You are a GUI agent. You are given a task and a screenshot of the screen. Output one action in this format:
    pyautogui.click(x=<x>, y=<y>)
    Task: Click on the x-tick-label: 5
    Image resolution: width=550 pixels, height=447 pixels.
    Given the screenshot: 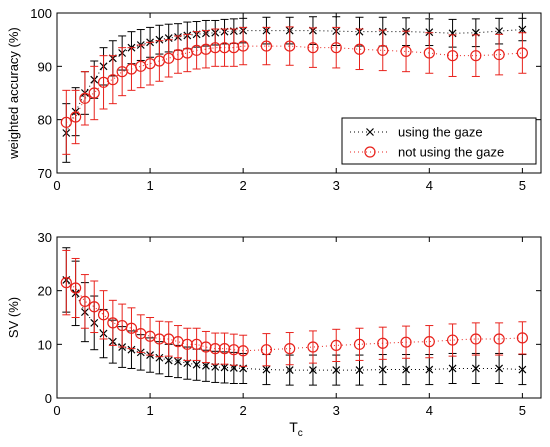 What is the action you would take?
    pyautogui.click(x=522, y=410)
    